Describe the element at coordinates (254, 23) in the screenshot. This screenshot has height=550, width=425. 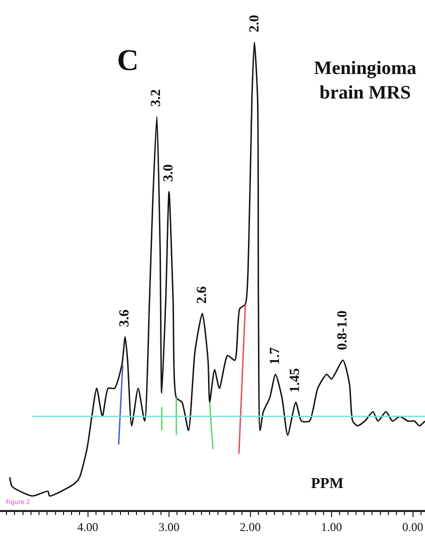
I see `annotation: 2.0` at that location.